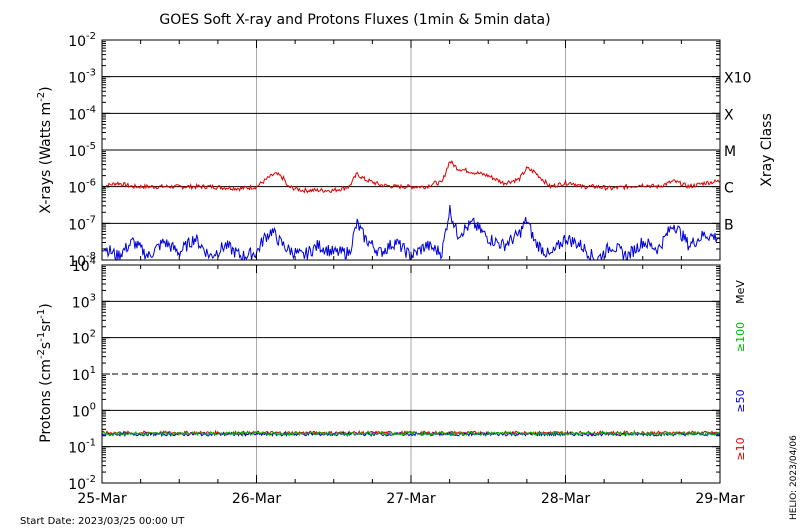 The image size is (800, 530). What do you see at coordinates (740, 292) in the screenshot?
I see `mev-axis-title: MeV` at bounding box center [740, 292].